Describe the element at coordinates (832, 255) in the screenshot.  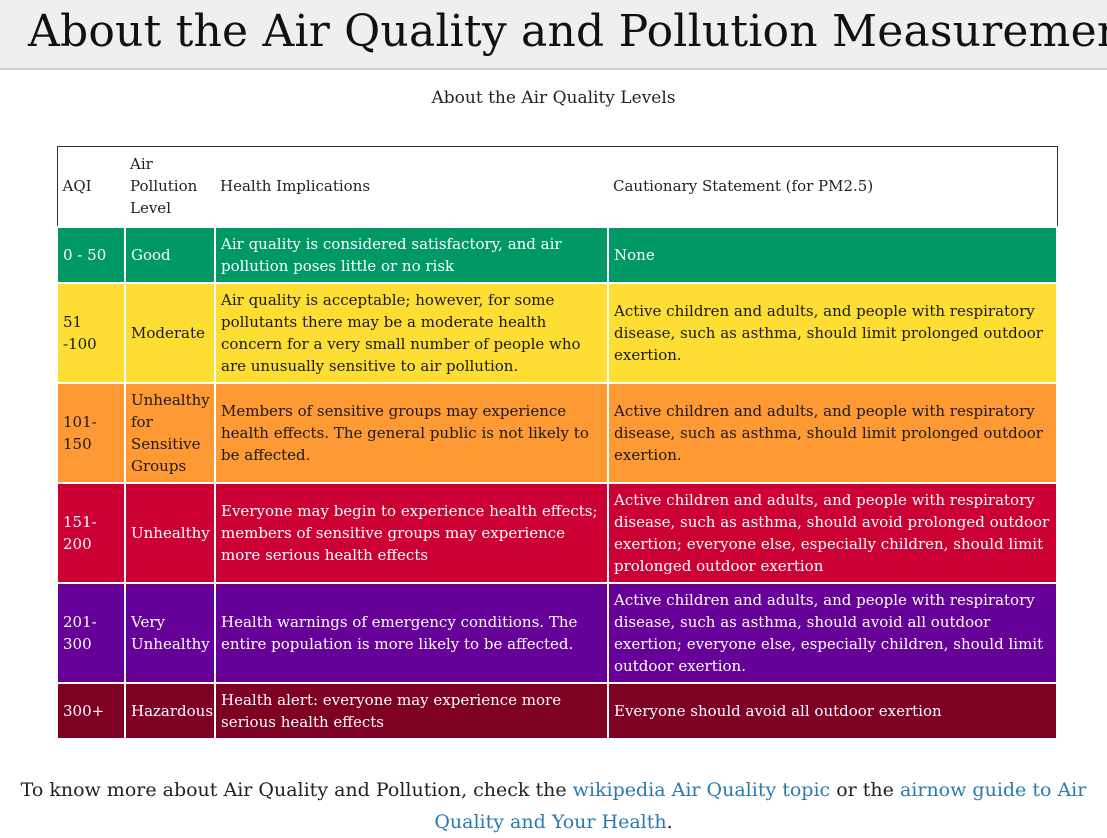
I see `cautionary-statement: None` at that location.